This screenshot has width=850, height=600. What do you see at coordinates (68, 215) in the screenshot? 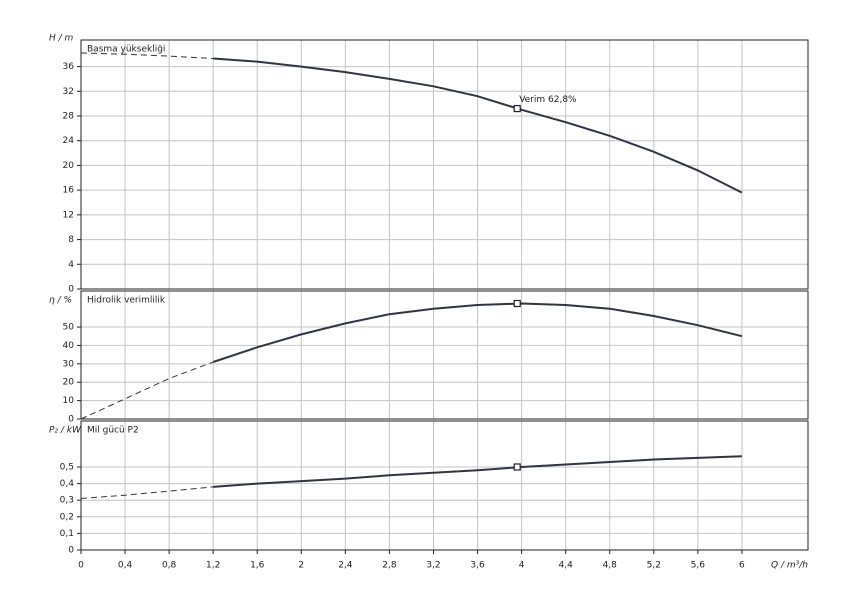
I see `y-tick-label: 12` at bounding box center [68, 215].